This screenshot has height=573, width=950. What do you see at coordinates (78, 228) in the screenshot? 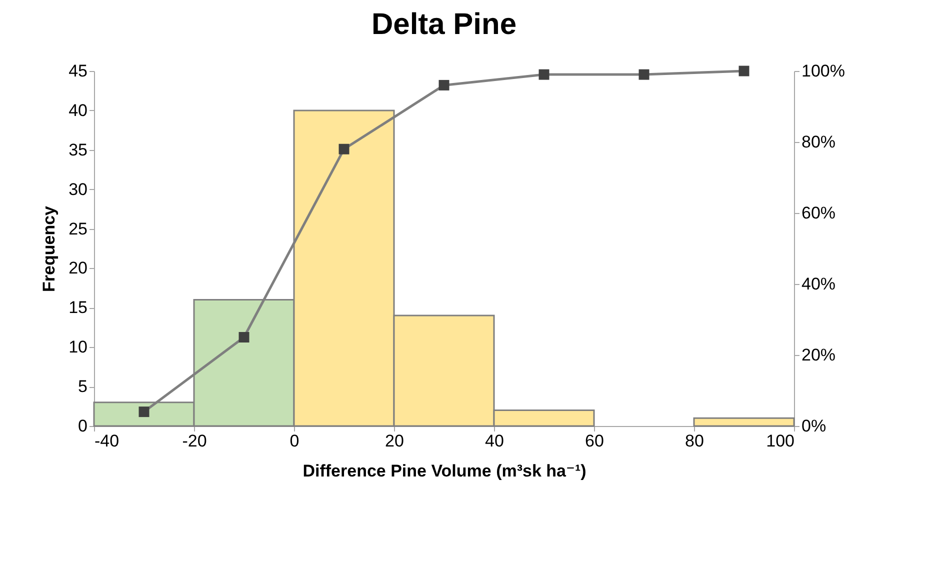
I see `y-tick-label: 25` at bounding box center [78, 228].